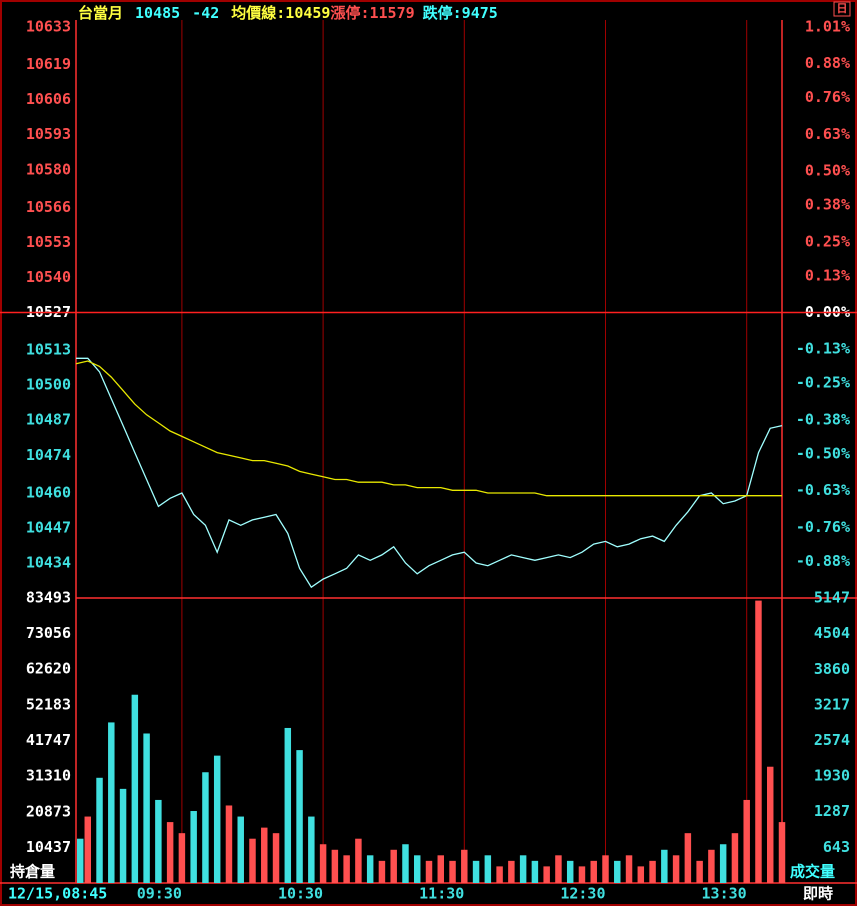  Describe the element at coordinates (823, 561) in the screenshot. I see `y2-tick-label: -0.88%` at that location.